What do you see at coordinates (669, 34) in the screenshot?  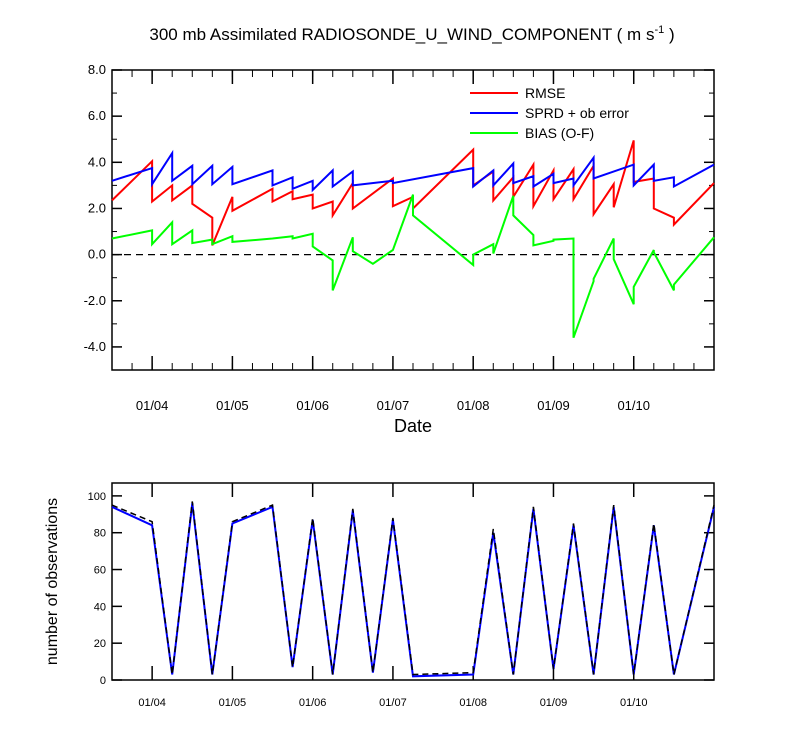 I see `chart-title-suffix: )` at bounding box center [669, 34].